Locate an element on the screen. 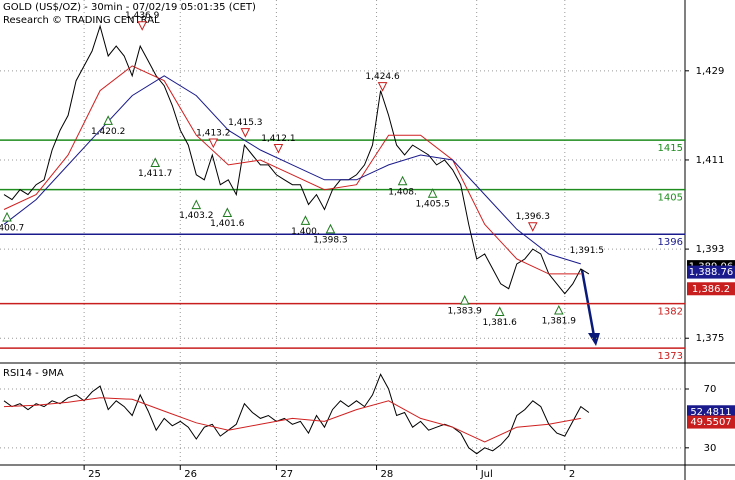  y-tick-label: 30 is located at coordinates (710, 448).